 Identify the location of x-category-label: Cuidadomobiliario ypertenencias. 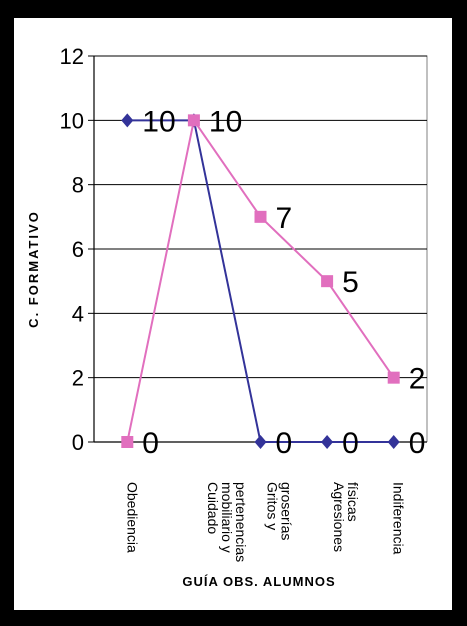
(227, 522).